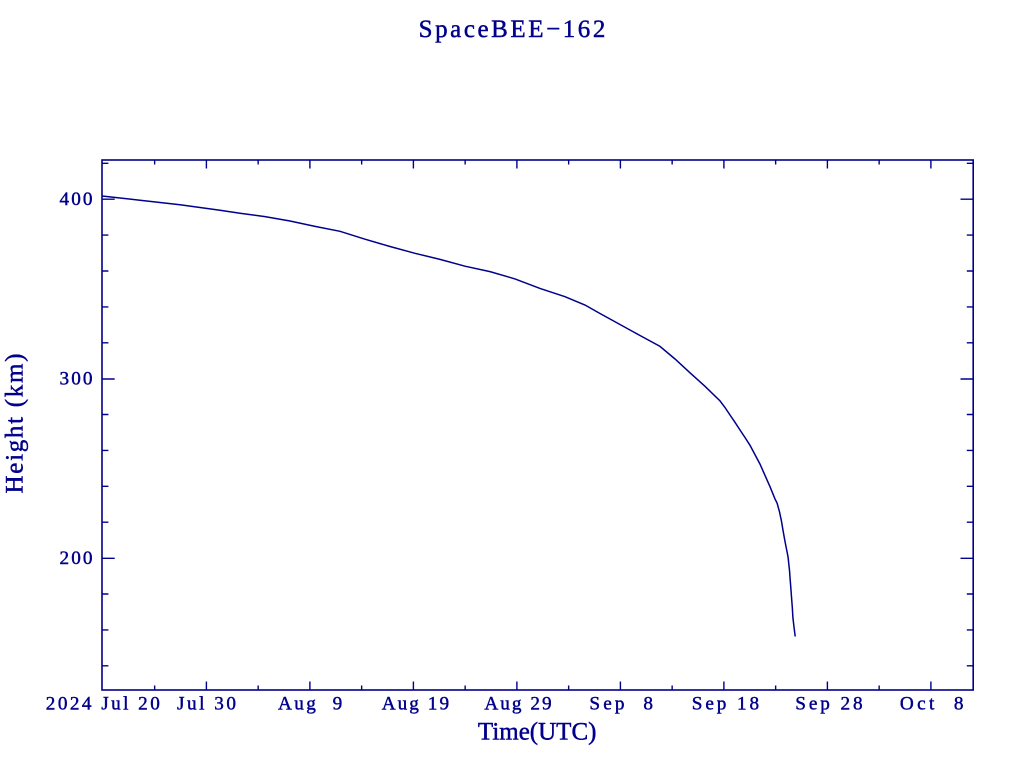 Image resolution: width=1024 pixels, height=773 pixels. Describe the element at coordinates (621, 704) in the screenshot. I see `svg-text: Sep 8` at that location.